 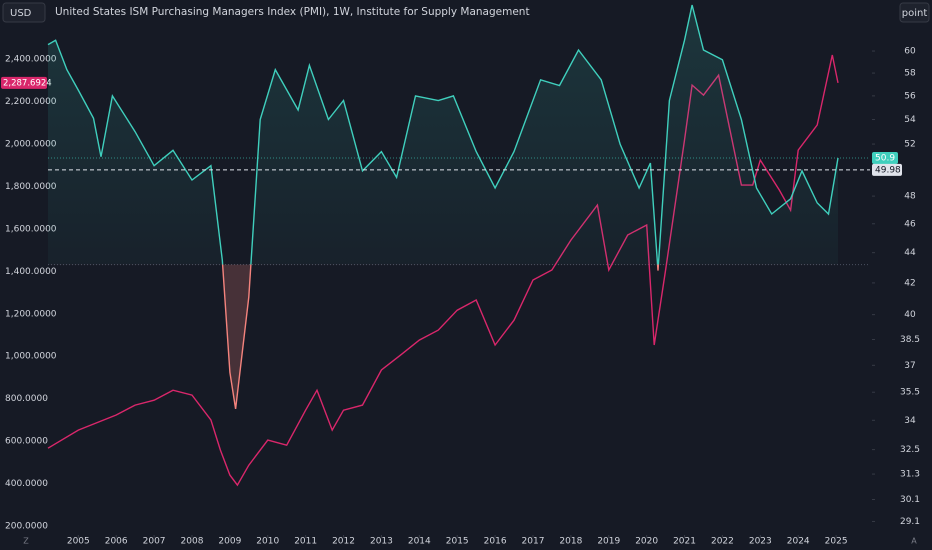 I want to click on x-tick-label: 2010, so click(x=267, y=542).